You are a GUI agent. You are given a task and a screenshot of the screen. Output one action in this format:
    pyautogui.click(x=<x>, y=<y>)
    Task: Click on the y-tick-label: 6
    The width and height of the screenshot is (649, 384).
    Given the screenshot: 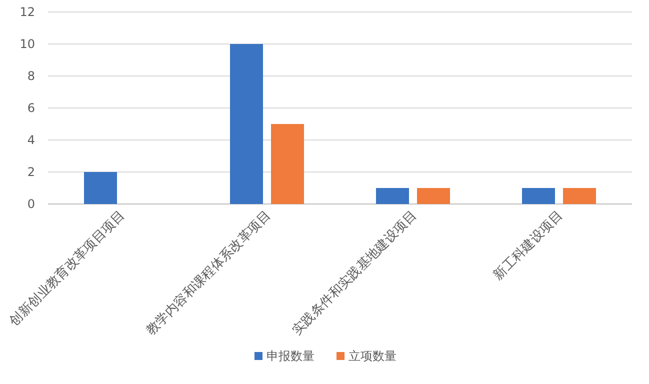 What is the action you would take?
    pyautogui.click(x=31, y=108)
    